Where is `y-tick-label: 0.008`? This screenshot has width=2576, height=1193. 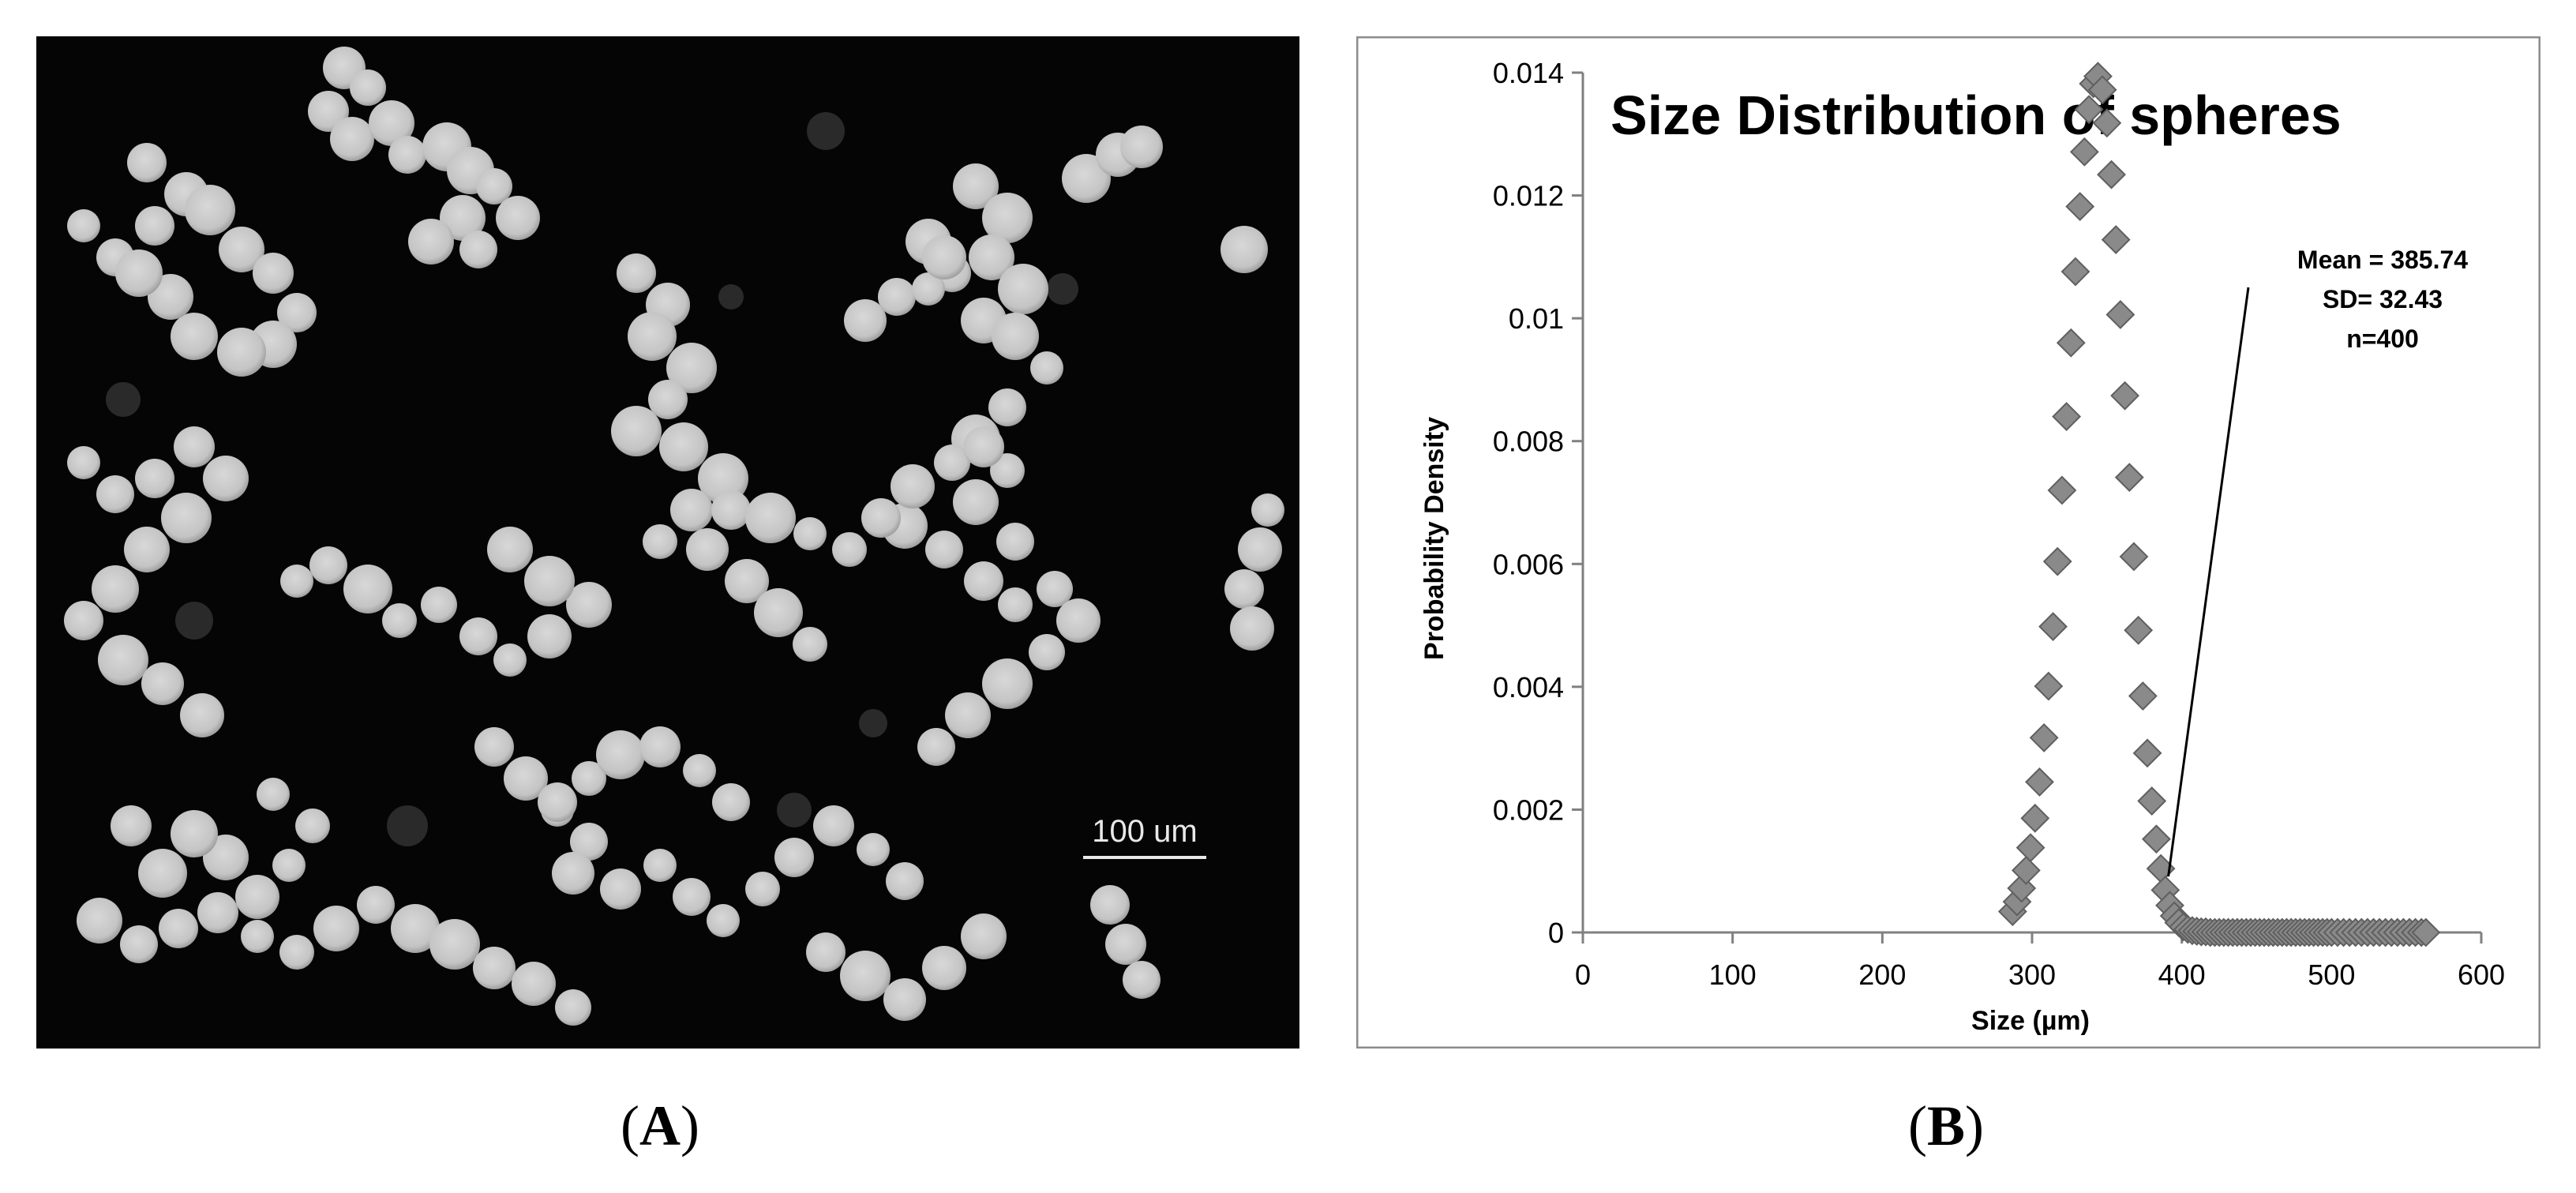
y-tick-label: 0.008 is located at coordinates (1528, 442).